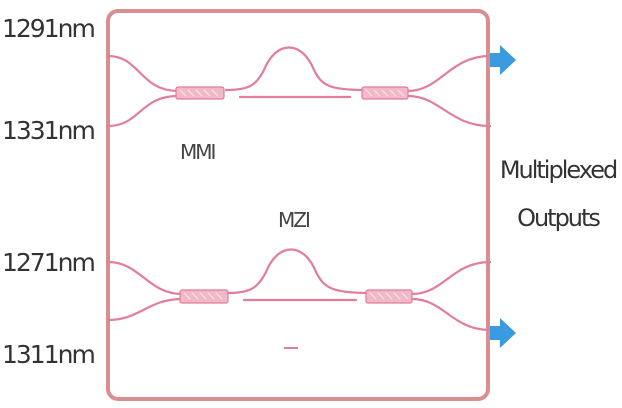 This screenshot has height=408, width=622. Describe the element at coordinates (198, 152) in the screenshot. I see `mmi-label: MMI` at that location.